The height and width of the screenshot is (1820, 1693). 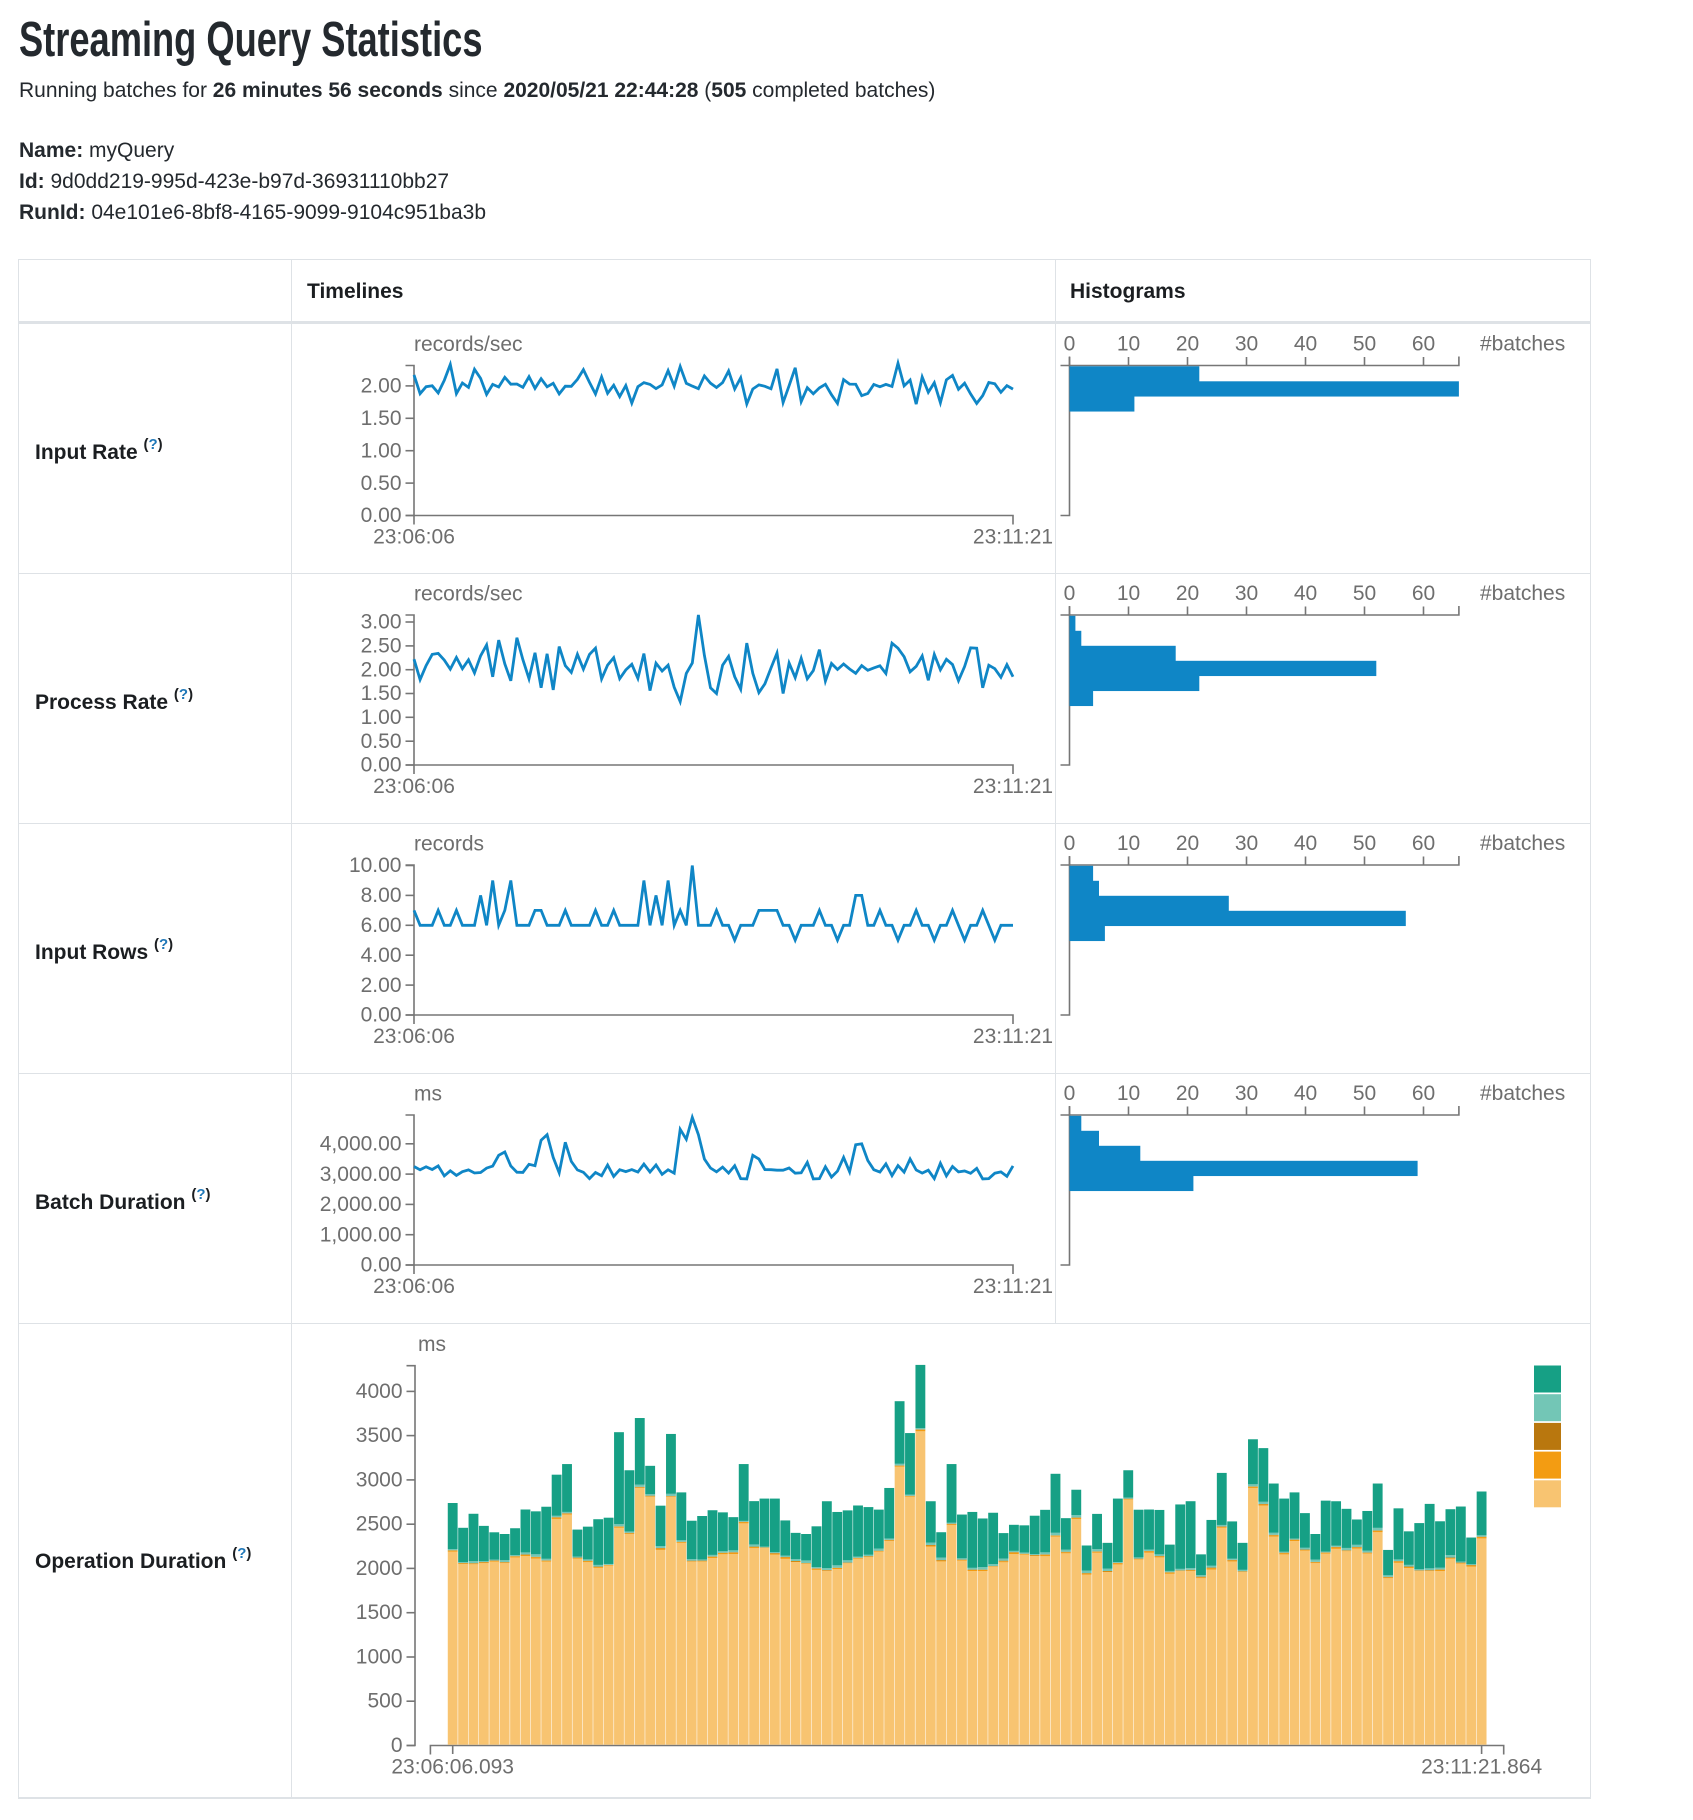 What do you see at coordinates (381, 622) in the screenshot?
I see `svg-text: 3.00` at bounding box center [381, 622].